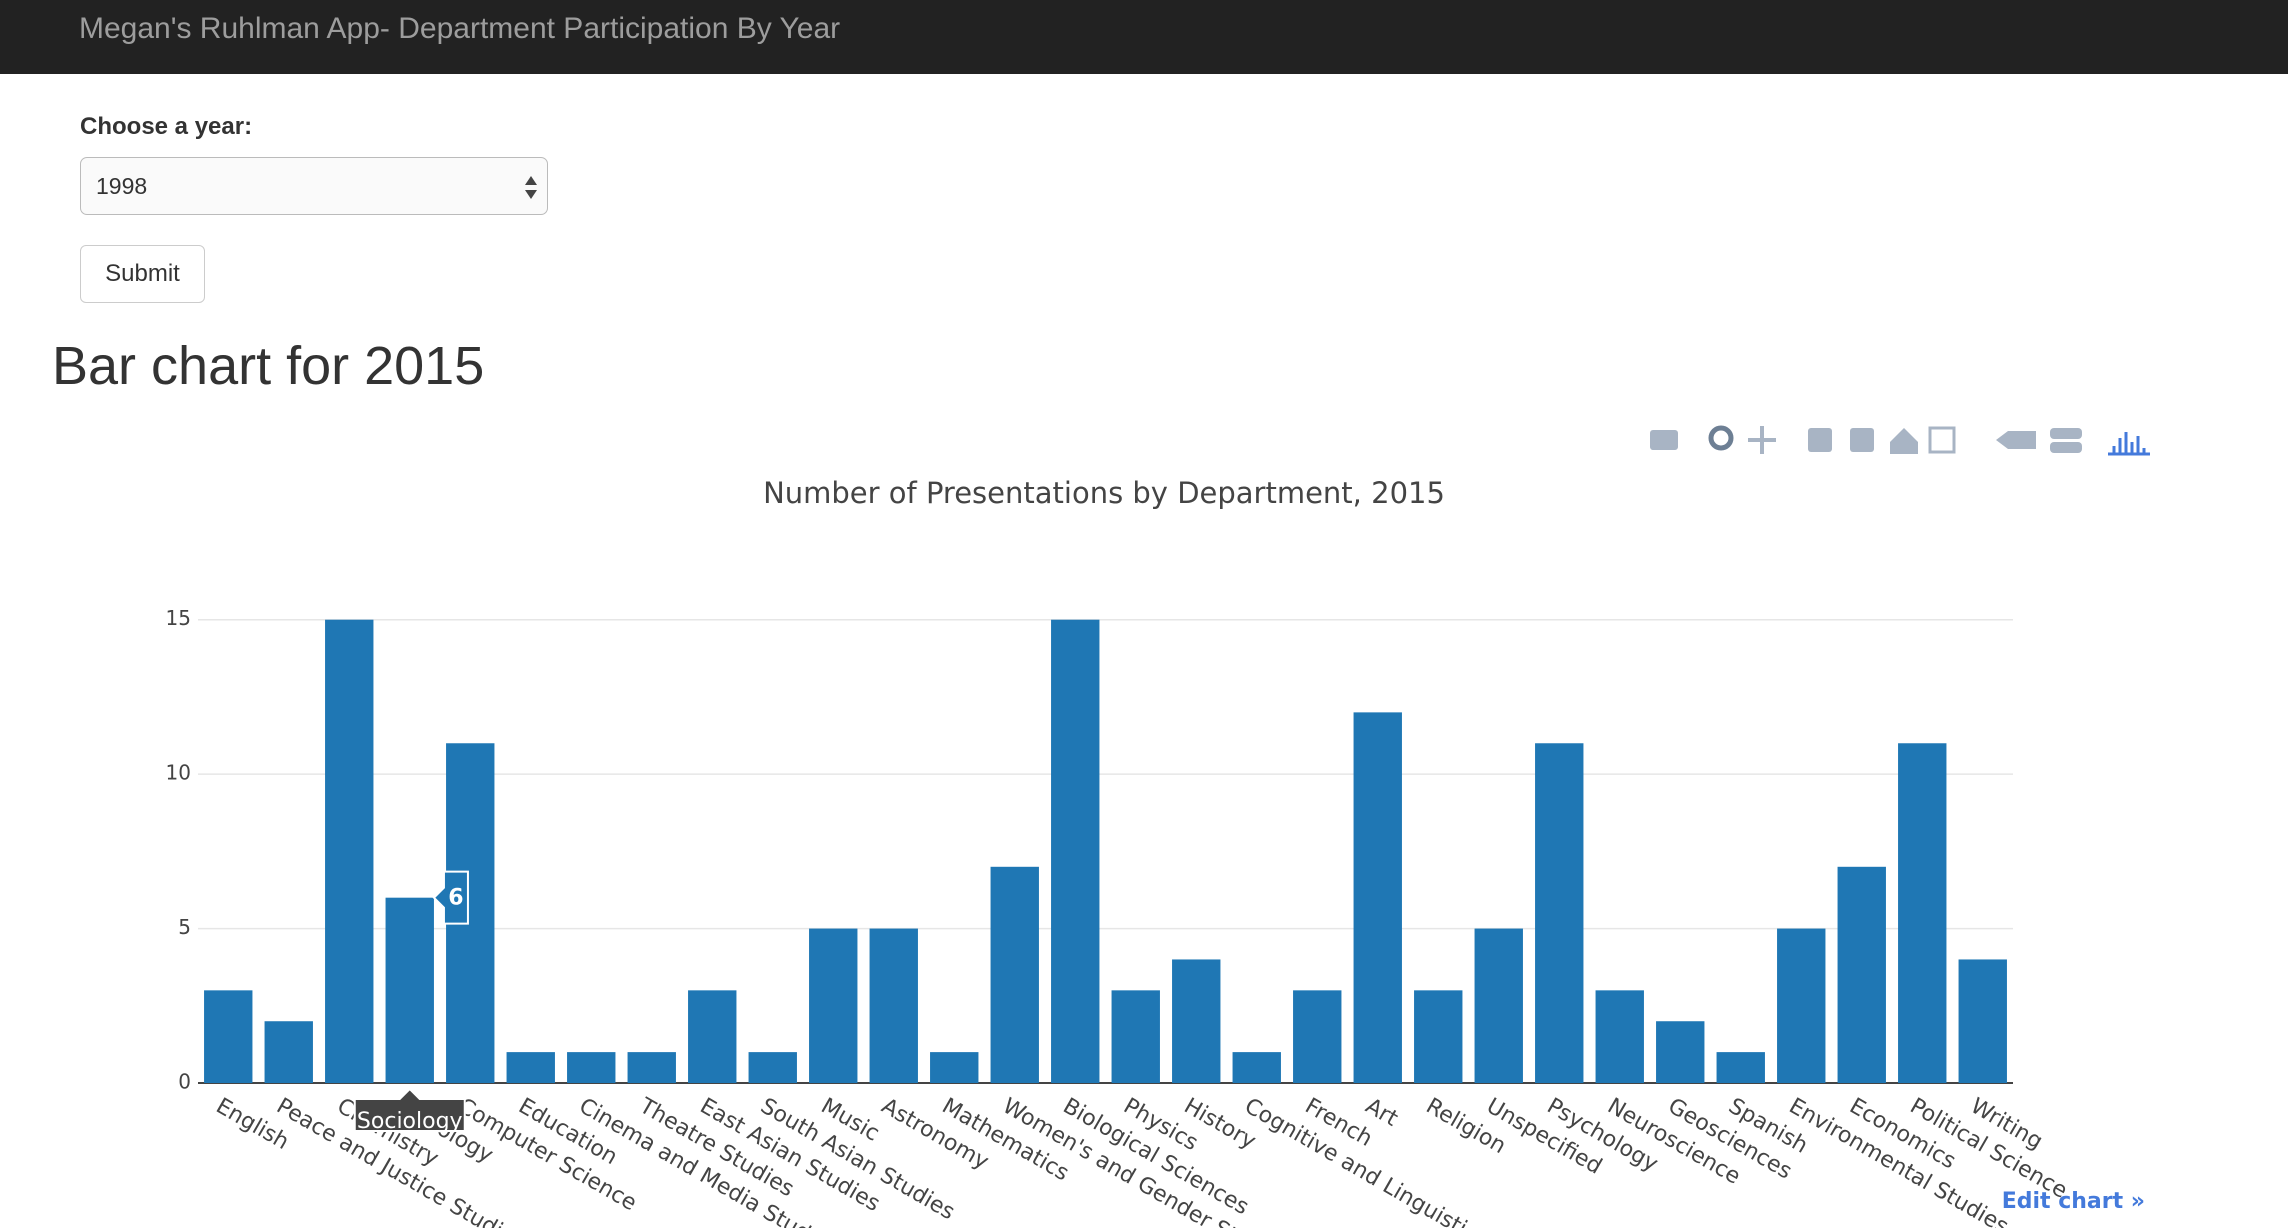 This screenshot has width=2288, height=1228. Describe the element at coordinates (410, 1121) in the screenshot. I see `hover-label: Sociology` at that location.